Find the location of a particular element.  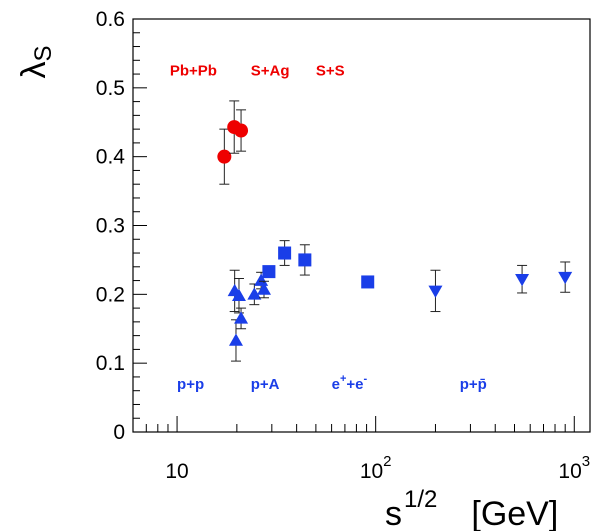

annotation-text: p+p is located at coordinates (190, 384).